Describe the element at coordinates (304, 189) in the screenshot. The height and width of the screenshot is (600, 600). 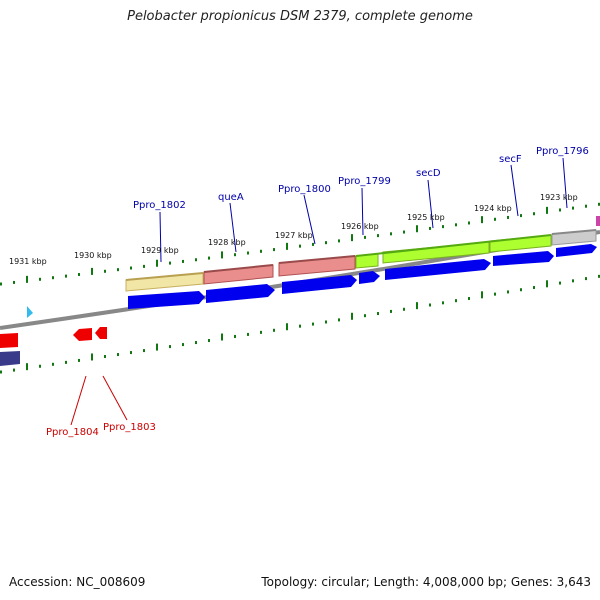
I see `gene-label-top: Ppro_1800` at that location.